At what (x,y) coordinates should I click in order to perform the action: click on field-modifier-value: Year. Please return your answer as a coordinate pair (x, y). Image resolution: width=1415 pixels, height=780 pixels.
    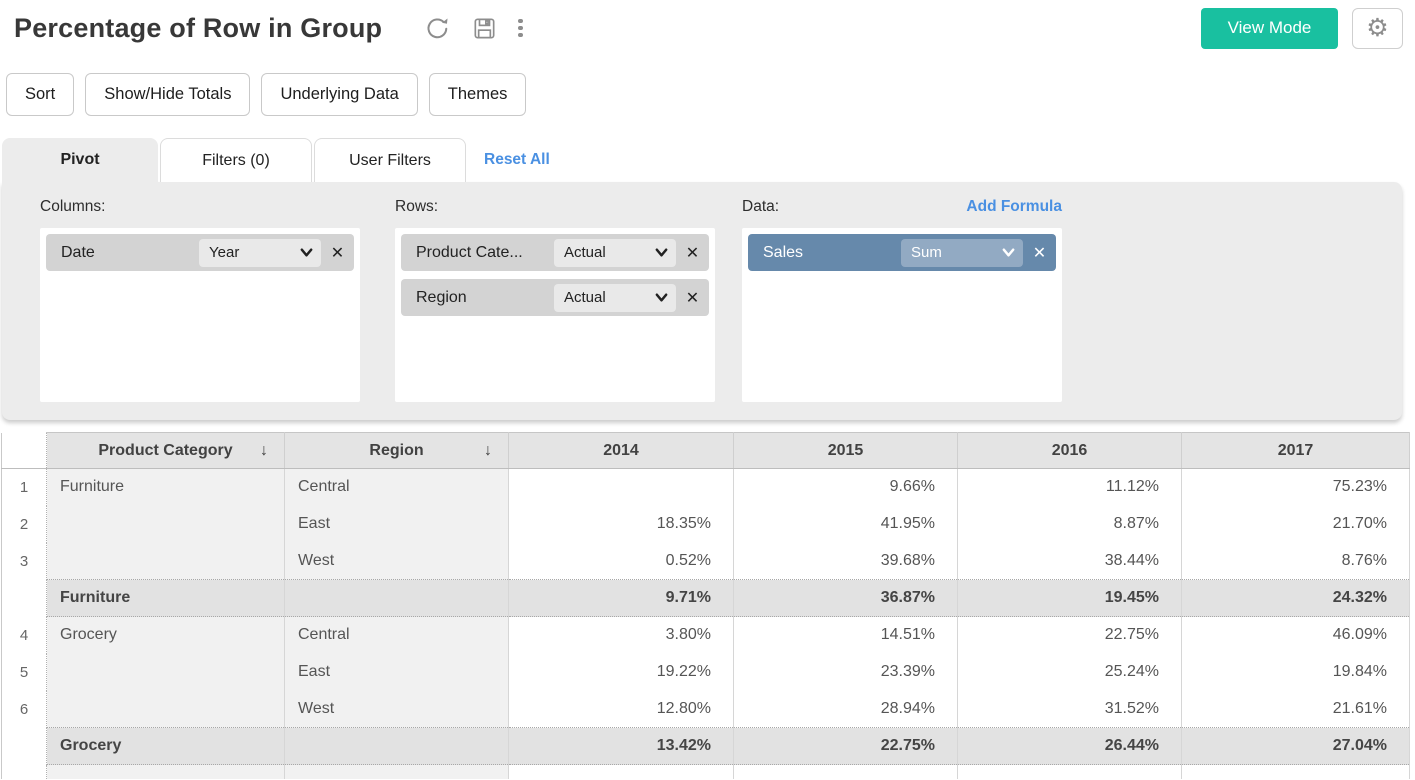
    Looking at the image, I should click on (224, 252).